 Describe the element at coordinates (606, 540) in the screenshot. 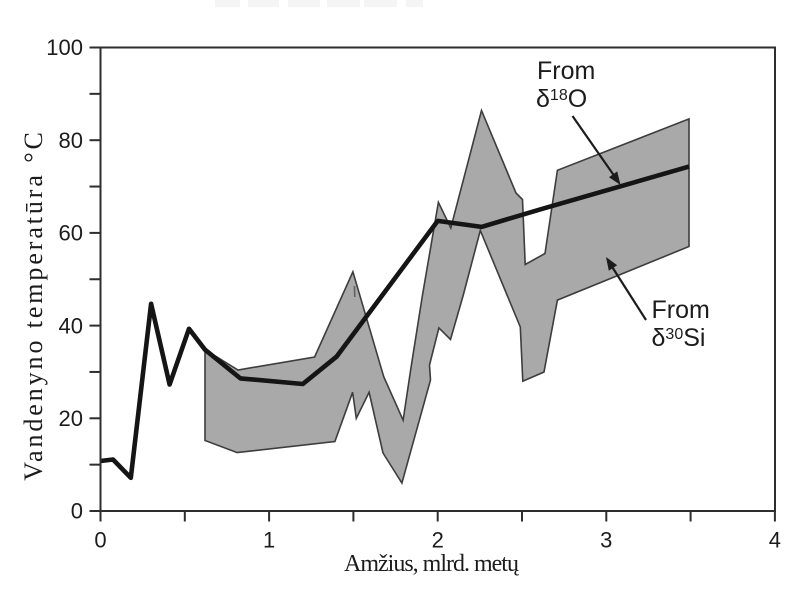

I see `svg-text: 3` at that location.